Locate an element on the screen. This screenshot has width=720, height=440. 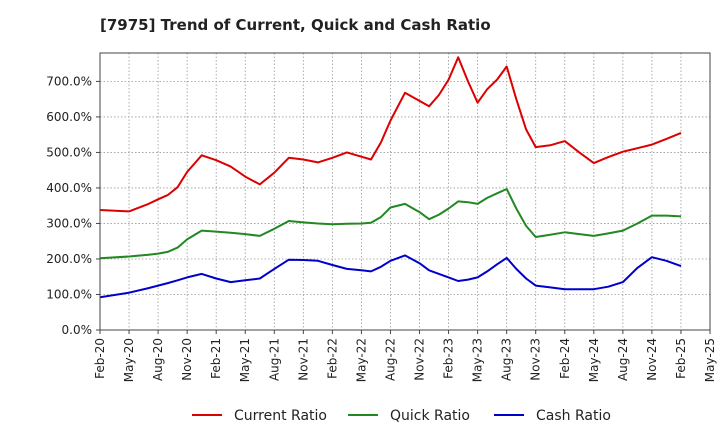
y-tick-label: 600.0% is located at coordinates (69, 117).